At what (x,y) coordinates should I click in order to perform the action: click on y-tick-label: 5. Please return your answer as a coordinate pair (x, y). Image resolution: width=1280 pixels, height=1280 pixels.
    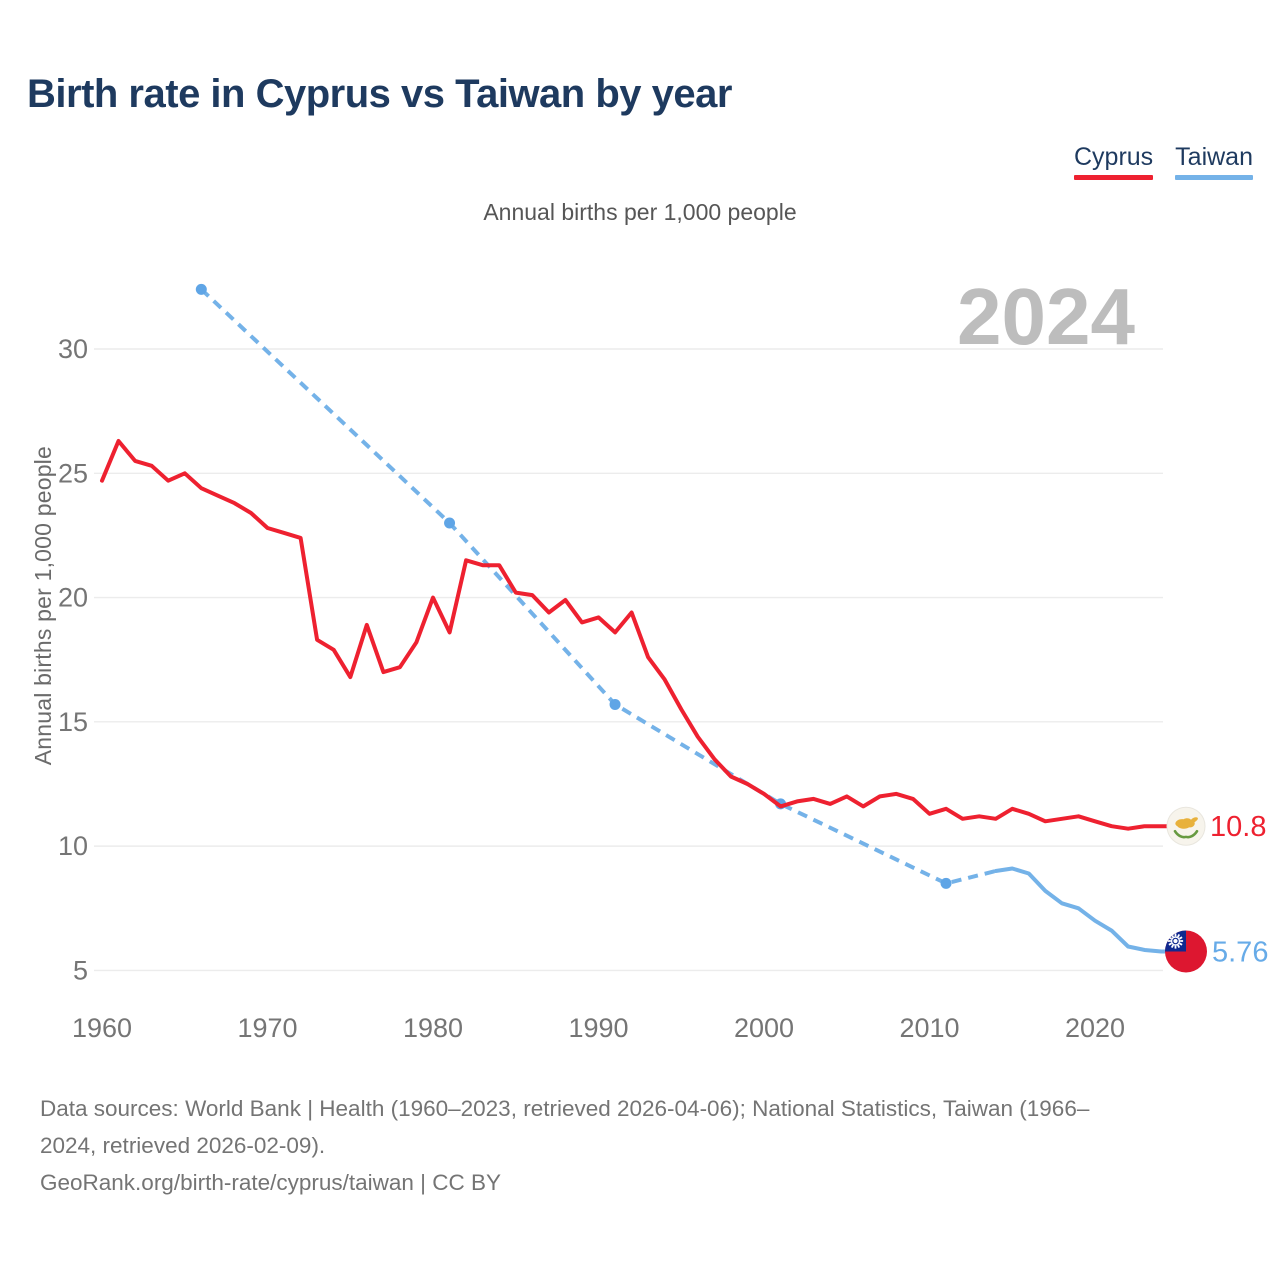
    Looking at the image, I should click on (80, 970).